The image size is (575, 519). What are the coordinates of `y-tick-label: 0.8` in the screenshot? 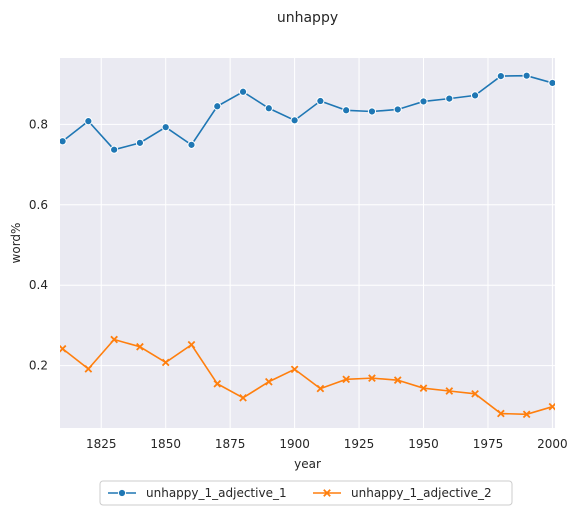 It's located at (38, 124).